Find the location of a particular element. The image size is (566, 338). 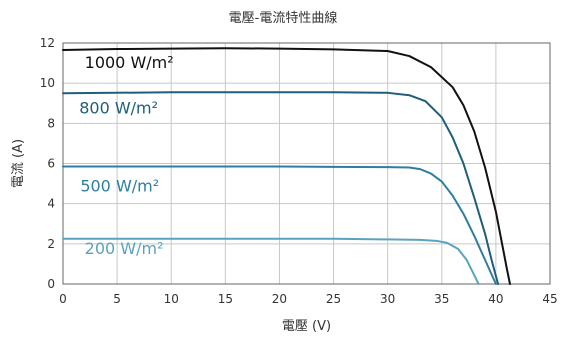

y-tick-label-3: 6 is located at coordinates (51, 164).